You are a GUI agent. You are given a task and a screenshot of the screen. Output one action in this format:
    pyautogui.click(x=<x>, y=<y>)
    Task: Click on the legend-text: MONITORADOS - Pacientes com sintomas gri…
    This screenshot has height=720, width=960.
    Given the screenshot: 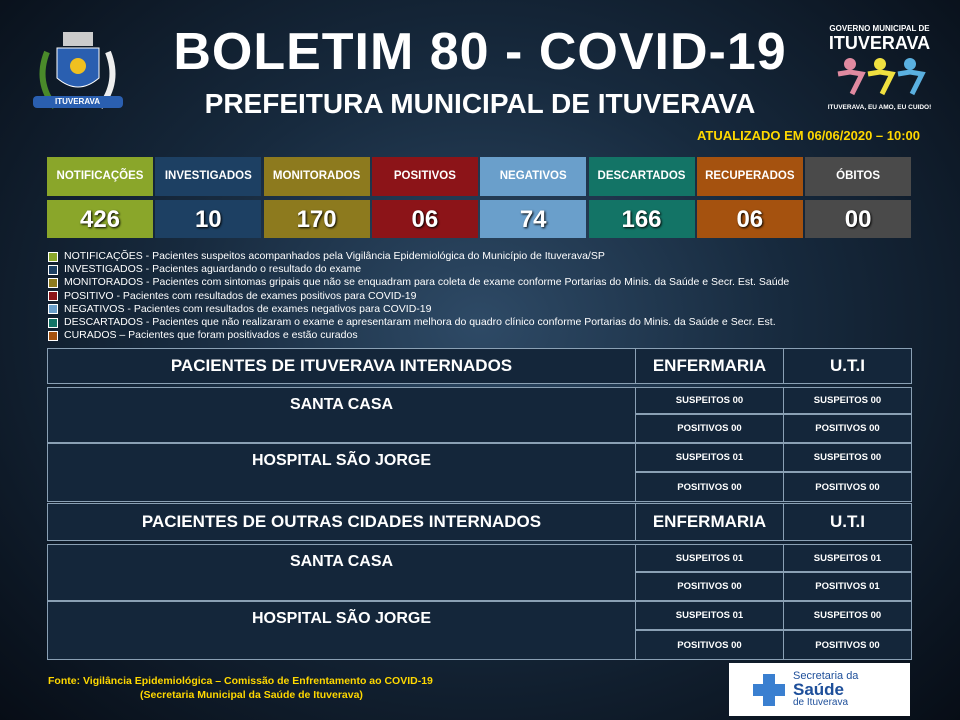 What is the action you would take?
    pyautogui.click(x=427, y=282)
    